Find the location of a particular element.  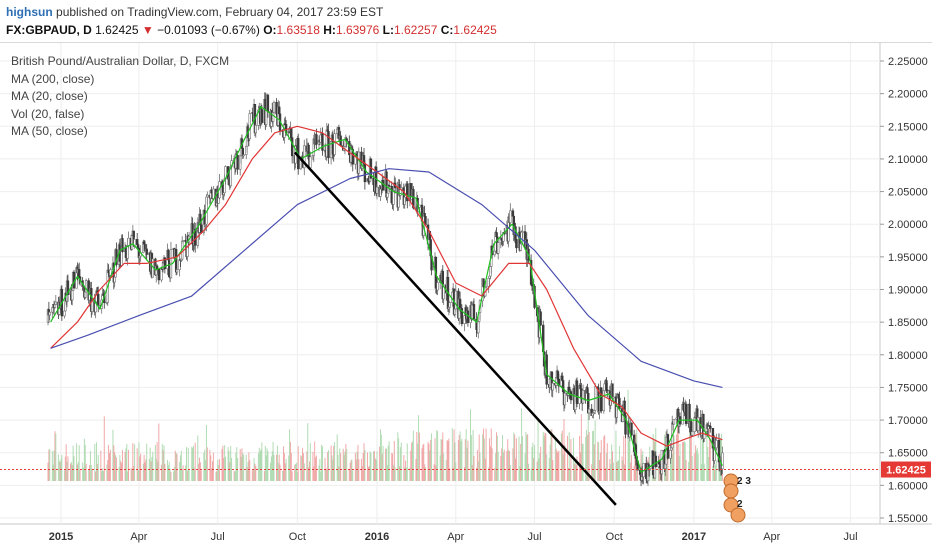

legend-item-ma20: MA (20, close) is located at coordinates (49, 96).